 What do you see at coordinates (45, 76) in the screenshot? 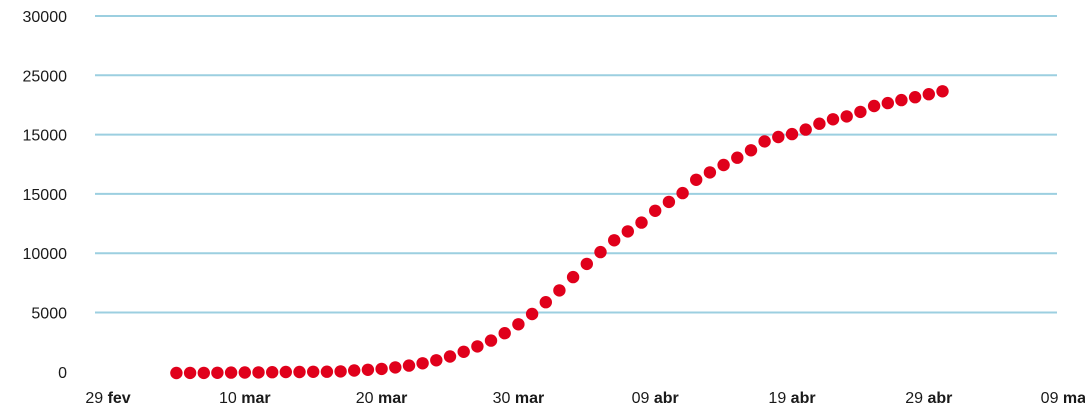
I see `y-tick-label: 25000` at bounding box center [45, 76].